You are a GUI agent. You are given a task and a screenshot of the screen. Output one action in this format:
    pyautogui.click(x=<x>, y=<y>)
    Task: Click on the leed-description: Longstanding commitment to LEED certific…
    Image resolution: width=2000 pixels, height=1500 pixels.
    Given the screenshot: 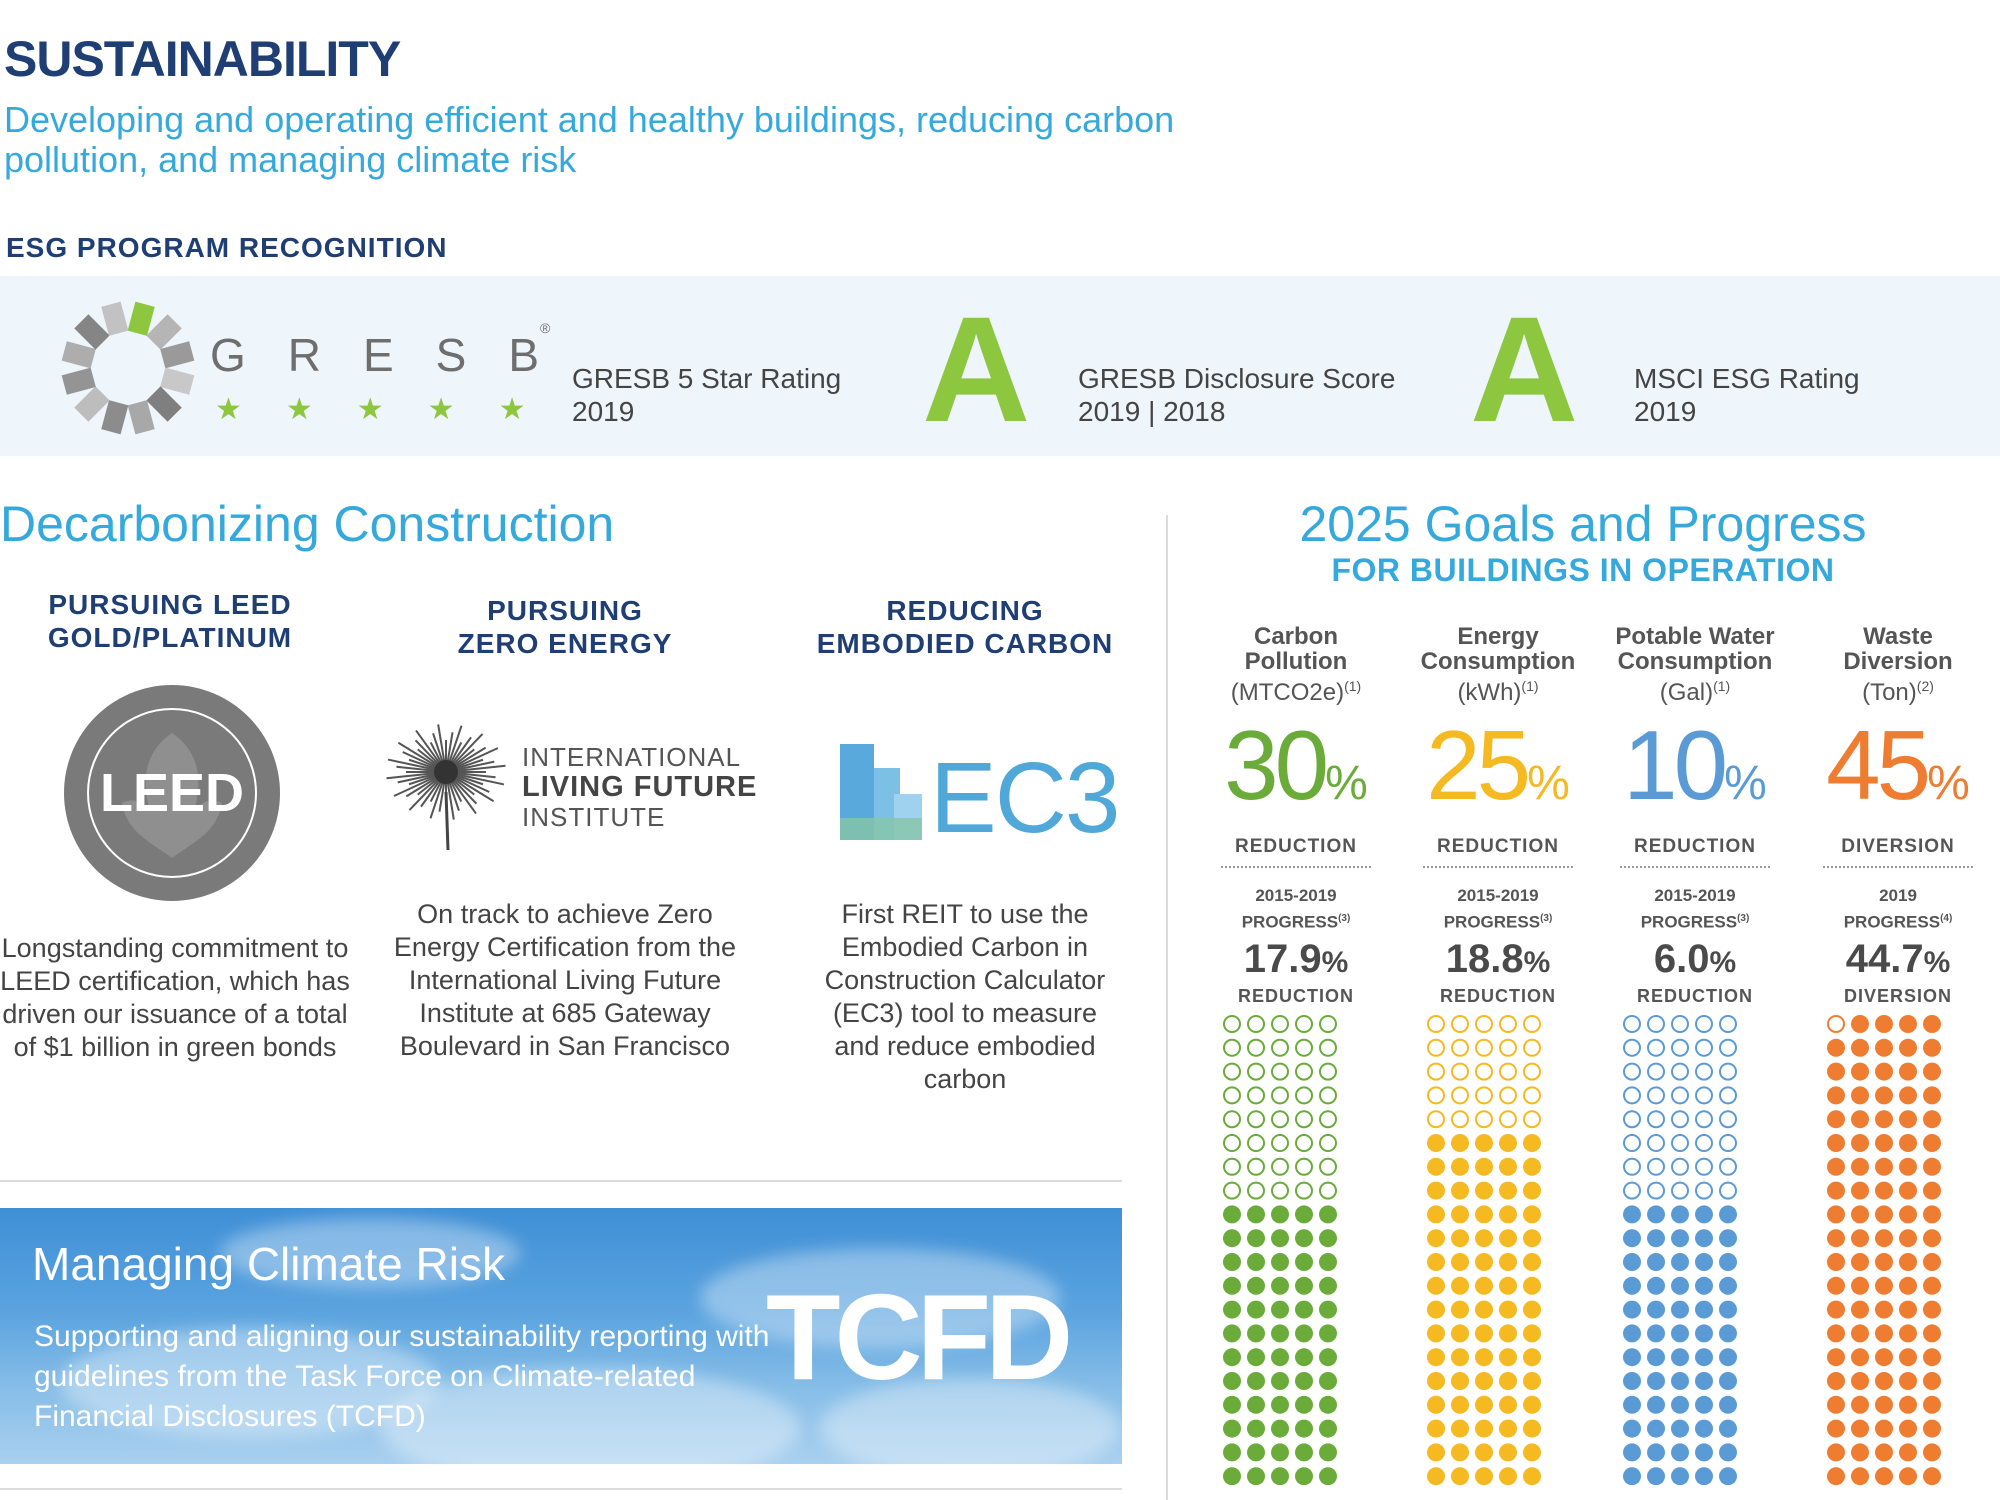 What is the action you would take?
    pyautogui.click(x=175, y=997)
    